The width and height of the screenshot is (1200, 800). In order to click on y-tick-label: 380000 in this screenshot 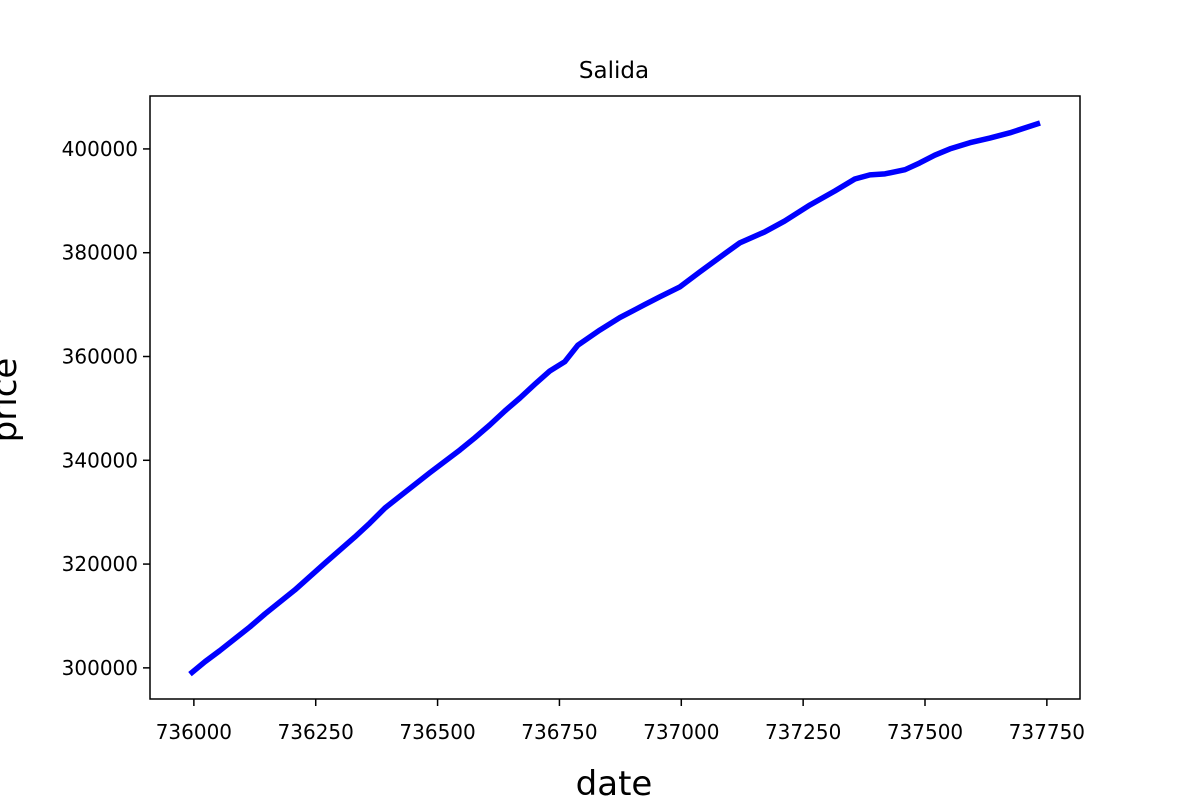, I will do `click(100, 253)`.